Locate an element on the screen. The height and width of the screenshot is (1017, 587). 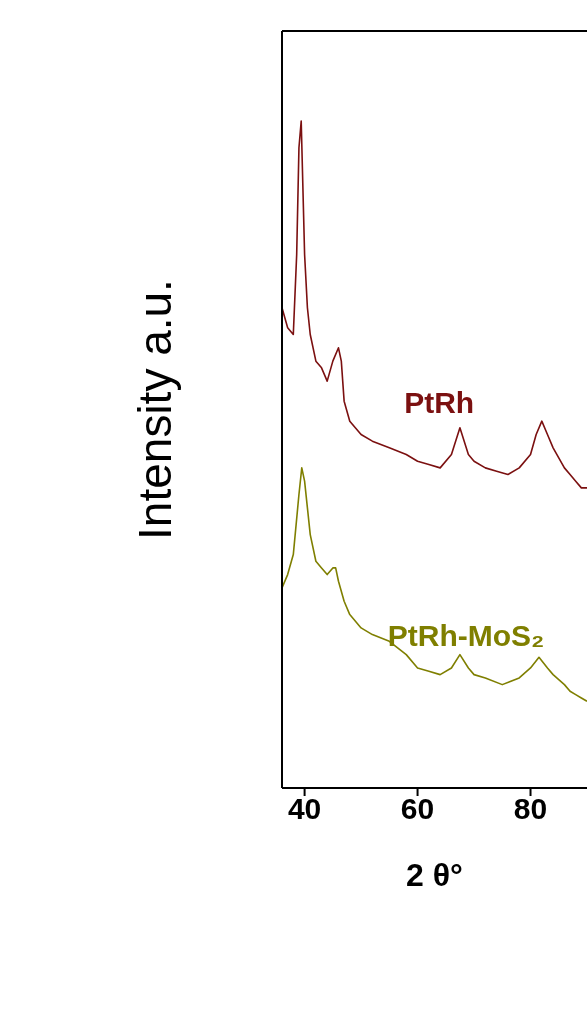
series-label: PtRh-MoS₂ is located at coordinates (466, 636).